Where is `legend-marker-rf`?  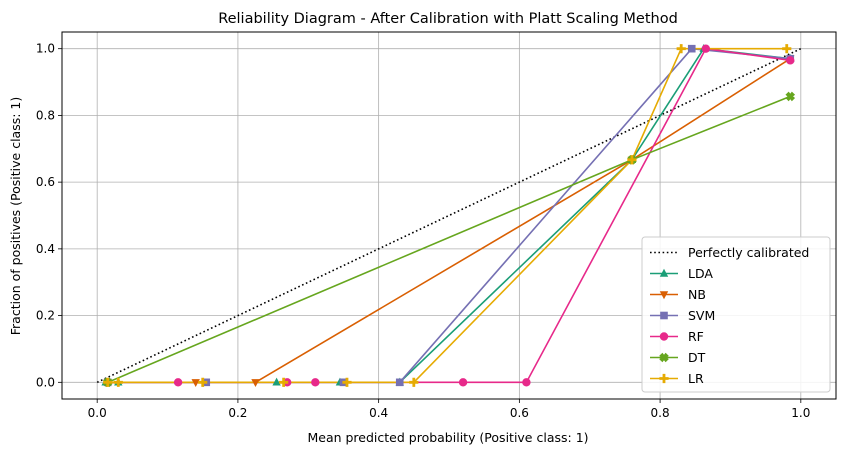
legend-marker-rf is located at coordinates (664, 336).